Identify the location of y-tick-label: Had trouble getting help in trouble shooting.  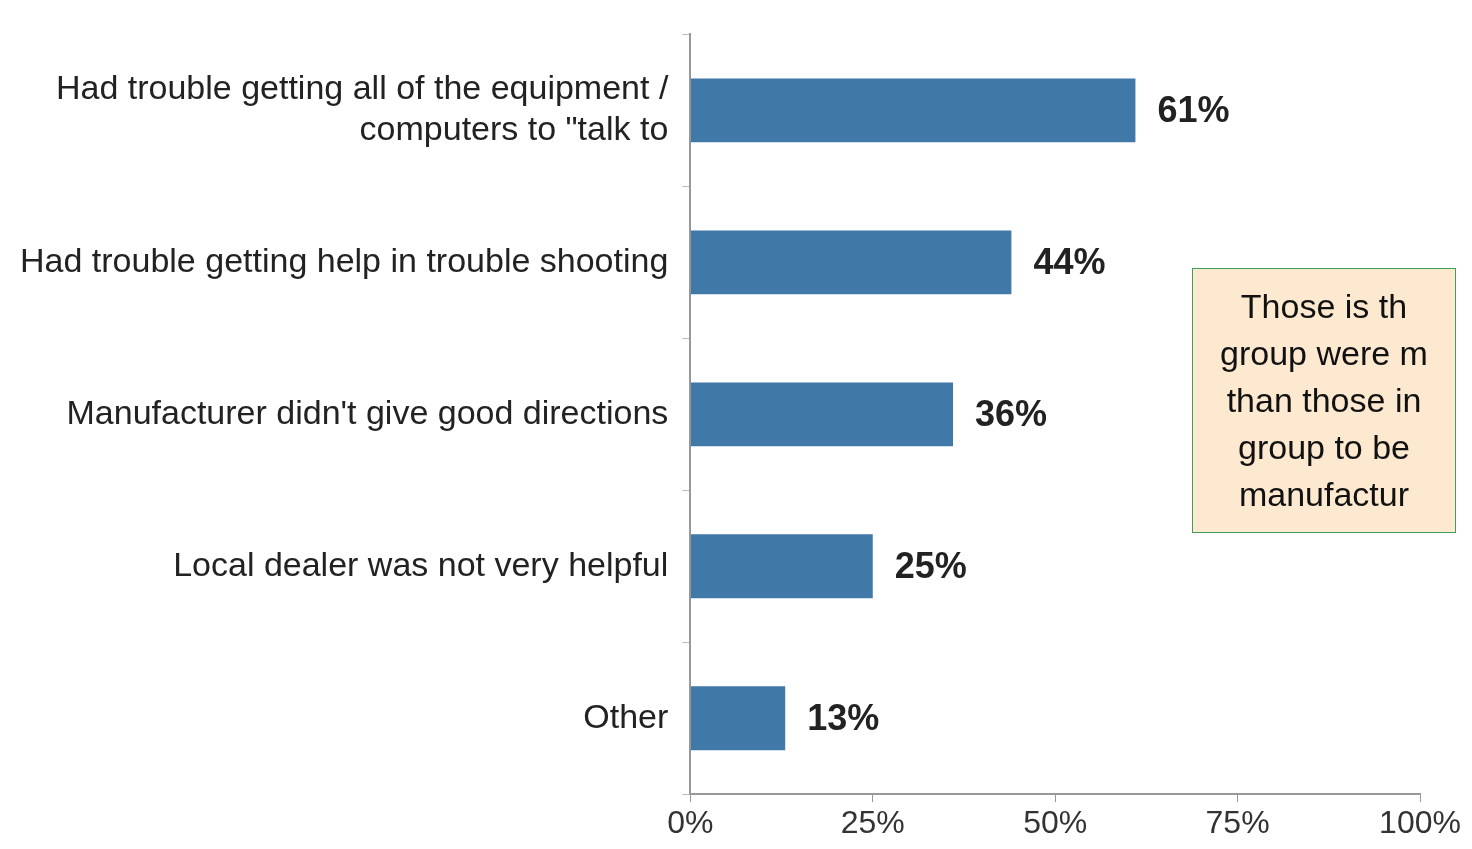
(344, 259).